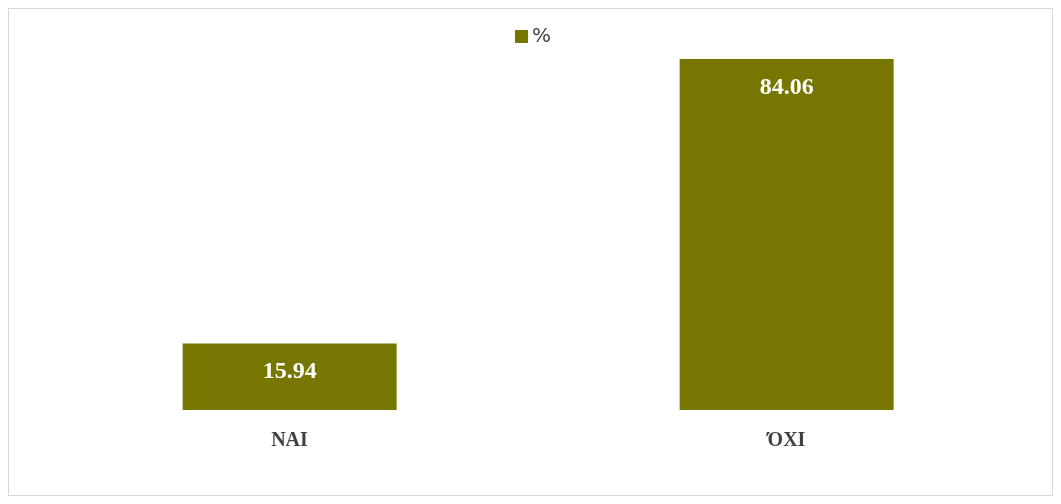  I want to click on x-tick-label: NAI, so click(290, 439).